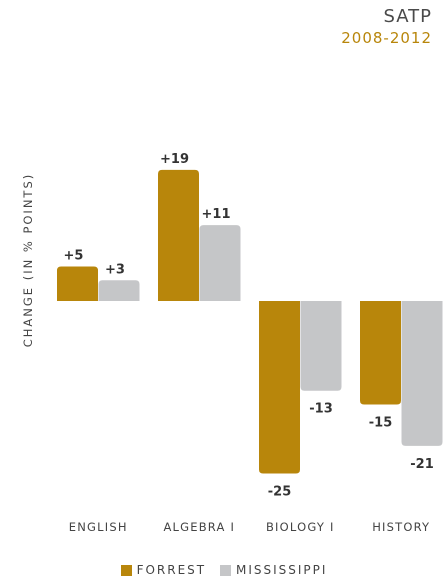 The width and height of the screenshot is (448, 587). Describe the element at coordinates (199, 527) in the screenshot. I see `x-tick-algebra-i: ALGEBRA I` at that location.